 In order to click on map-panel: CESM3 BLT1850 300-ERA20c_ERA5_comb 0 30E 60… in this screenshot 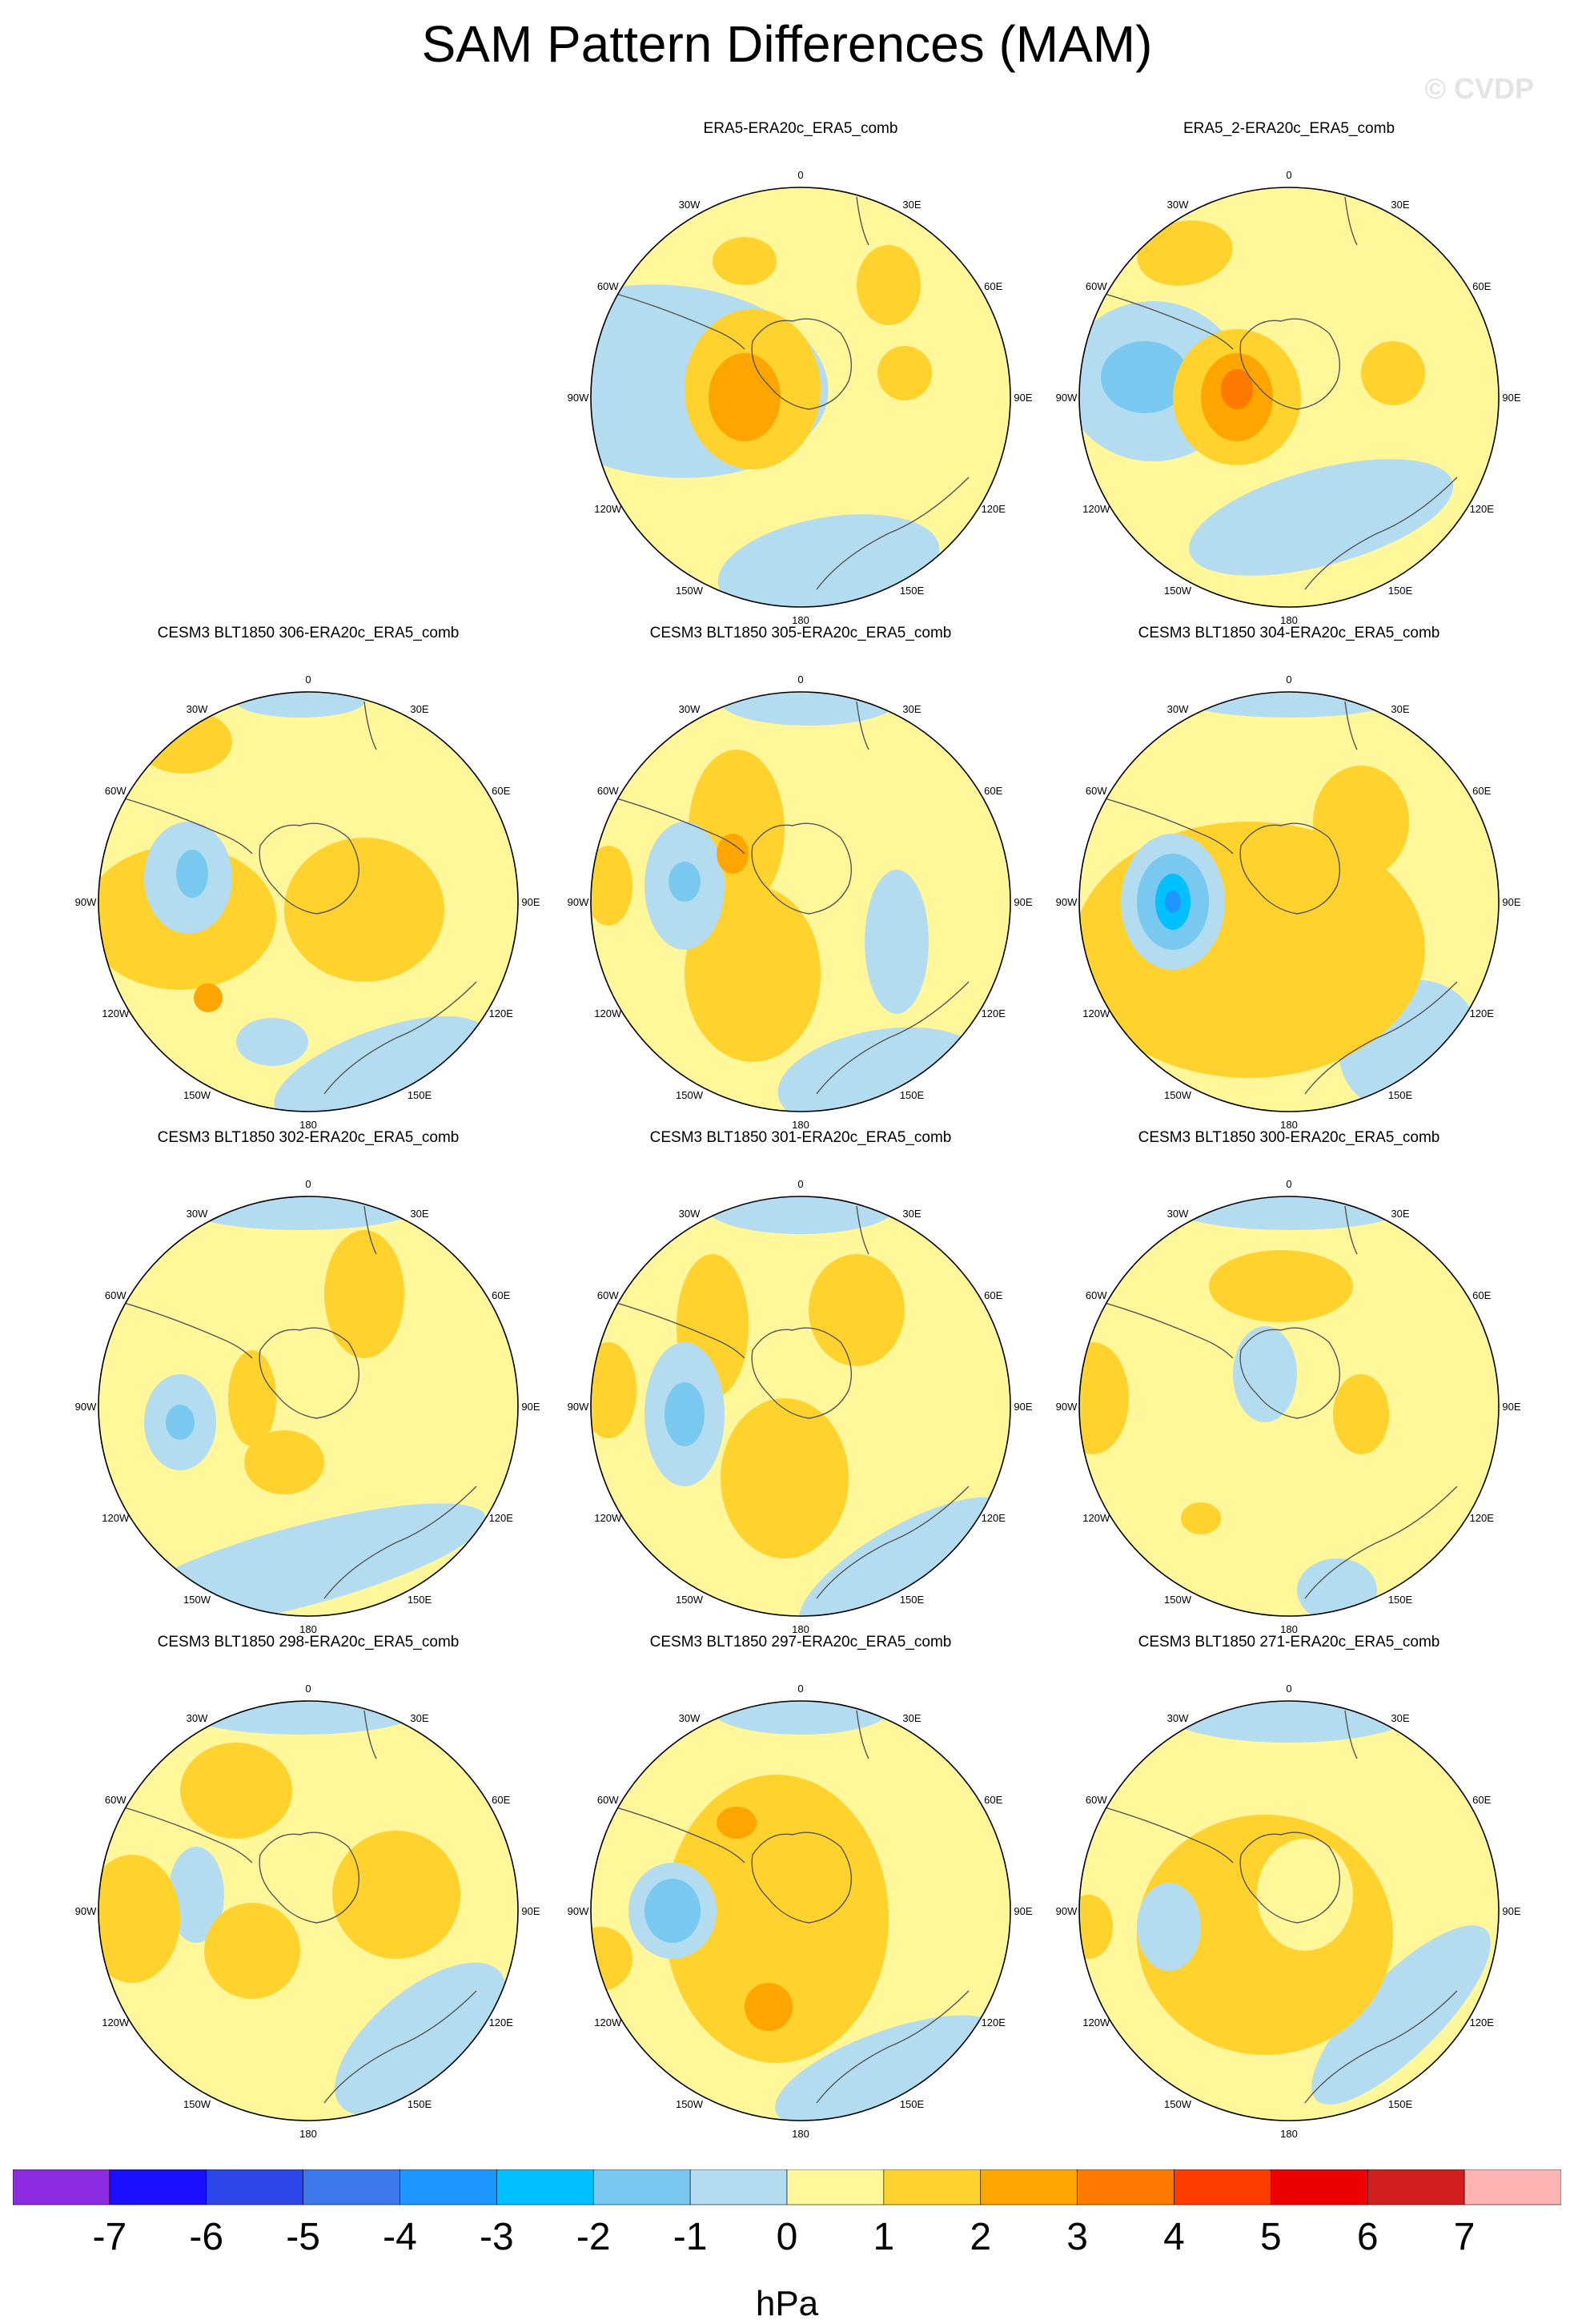, I will do `click(1289, 1381)`.